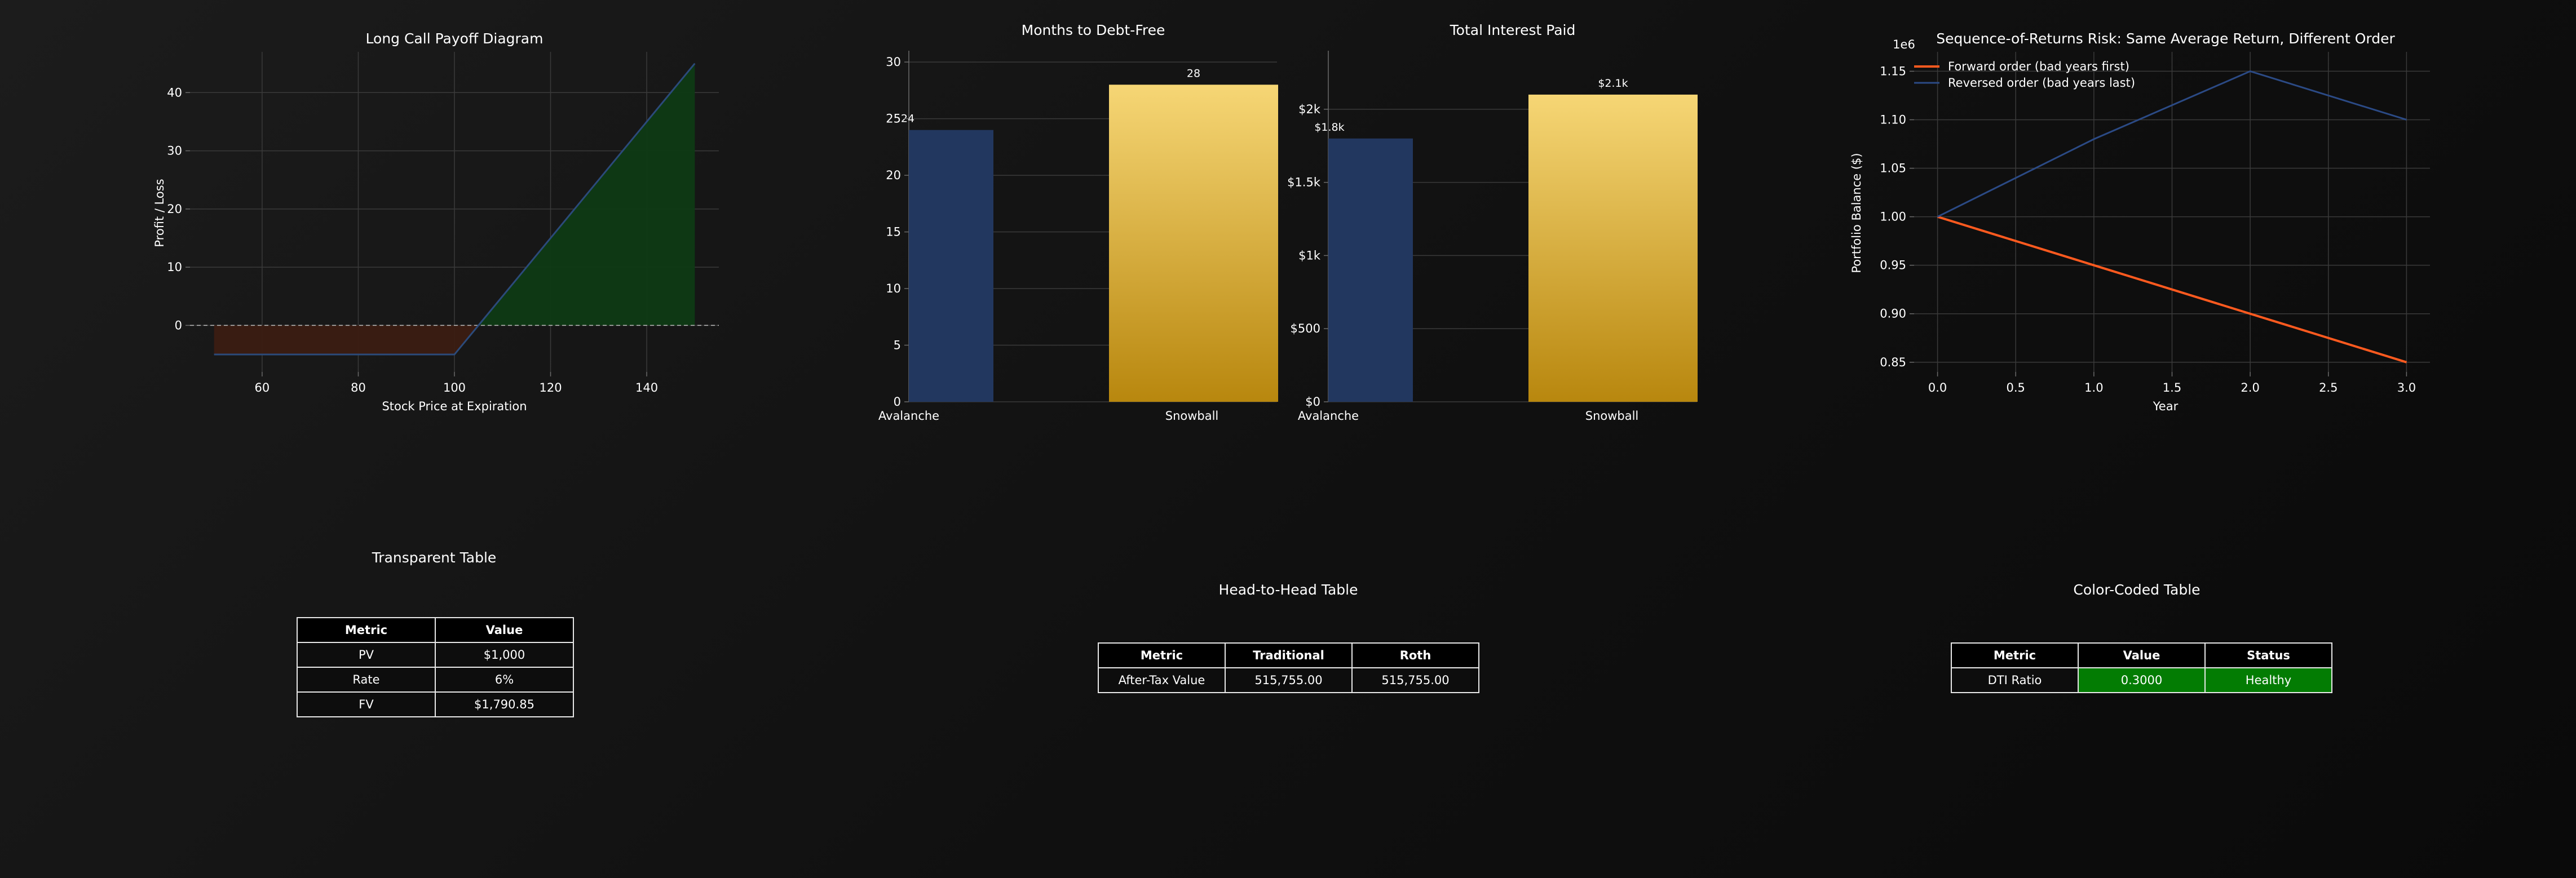 The image size is (2576, 878). What do you see at coordinates (893, 175) in the screenshot?
I see `y-tick-label: 20` at bounding box center [893, 175].